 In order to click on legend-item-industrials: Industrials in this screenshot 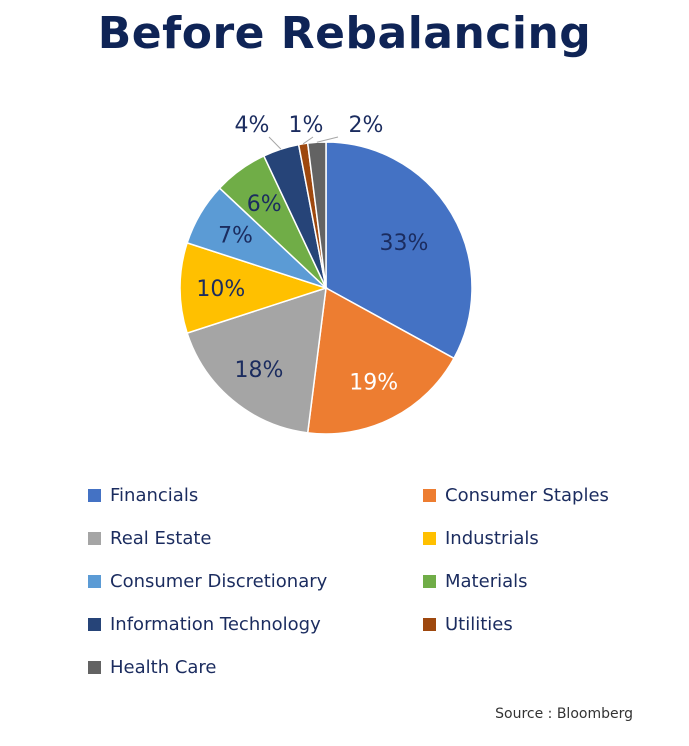, I will do `click(533, 538)`.